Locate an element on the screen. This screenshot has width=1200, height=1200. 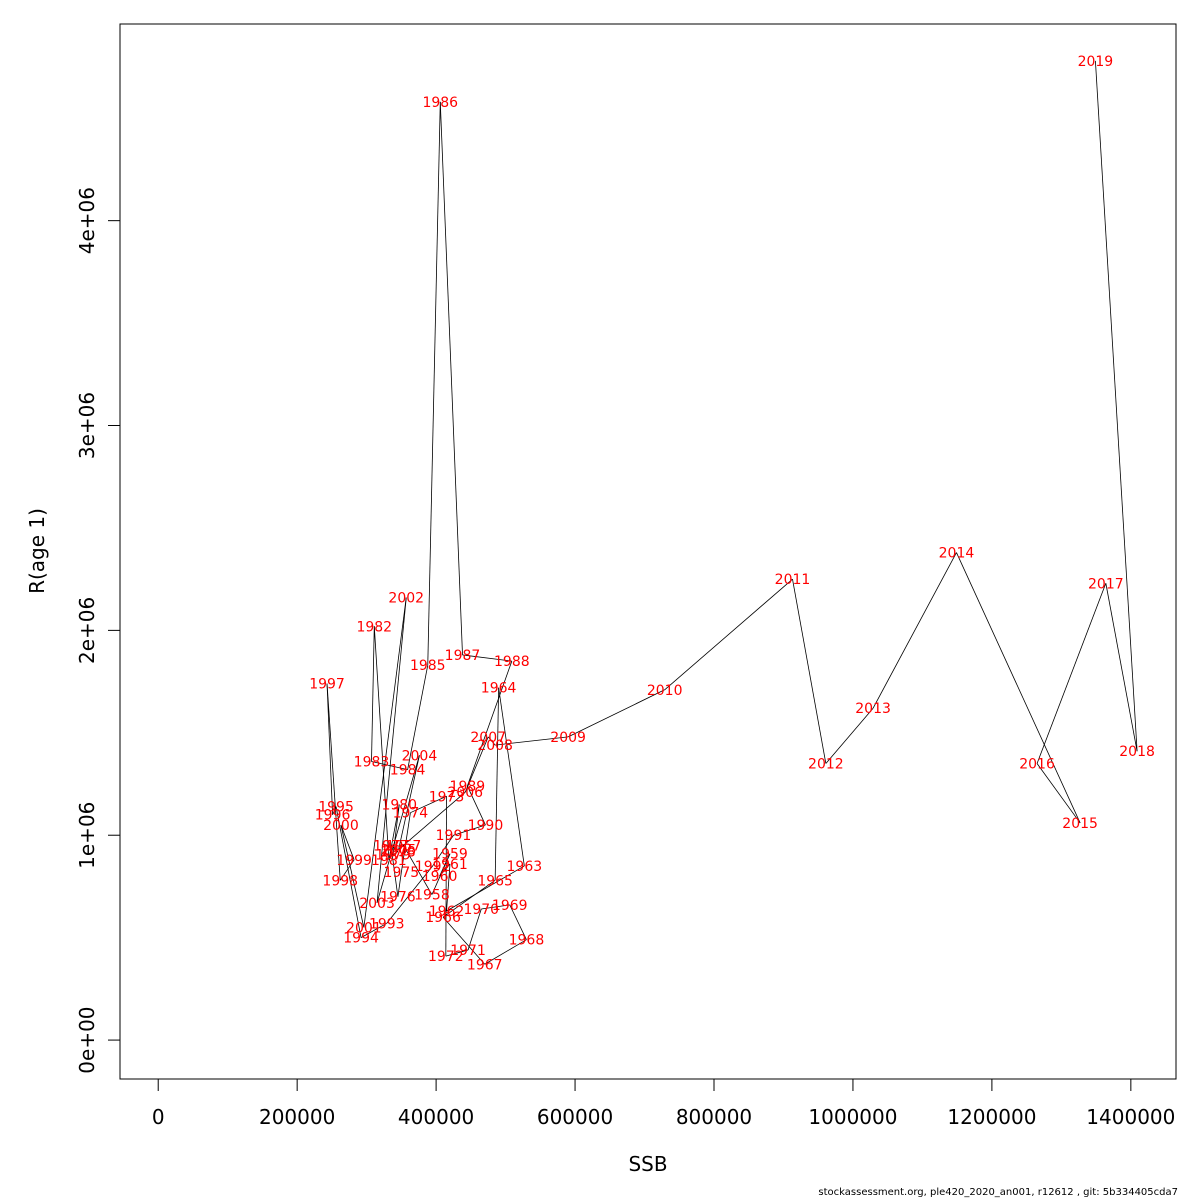
point-year-label: 1977 is located at coordinates (391, 846).